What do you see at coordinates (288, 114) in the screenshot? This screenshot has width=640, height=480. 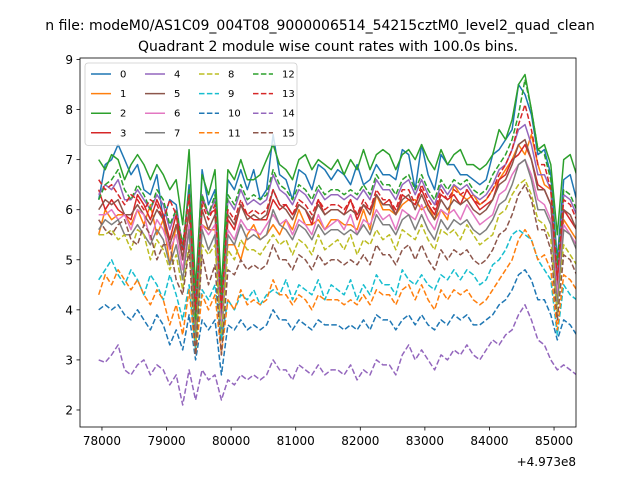 I see `legend-label-14: 14` at bounding box center [288, 114].